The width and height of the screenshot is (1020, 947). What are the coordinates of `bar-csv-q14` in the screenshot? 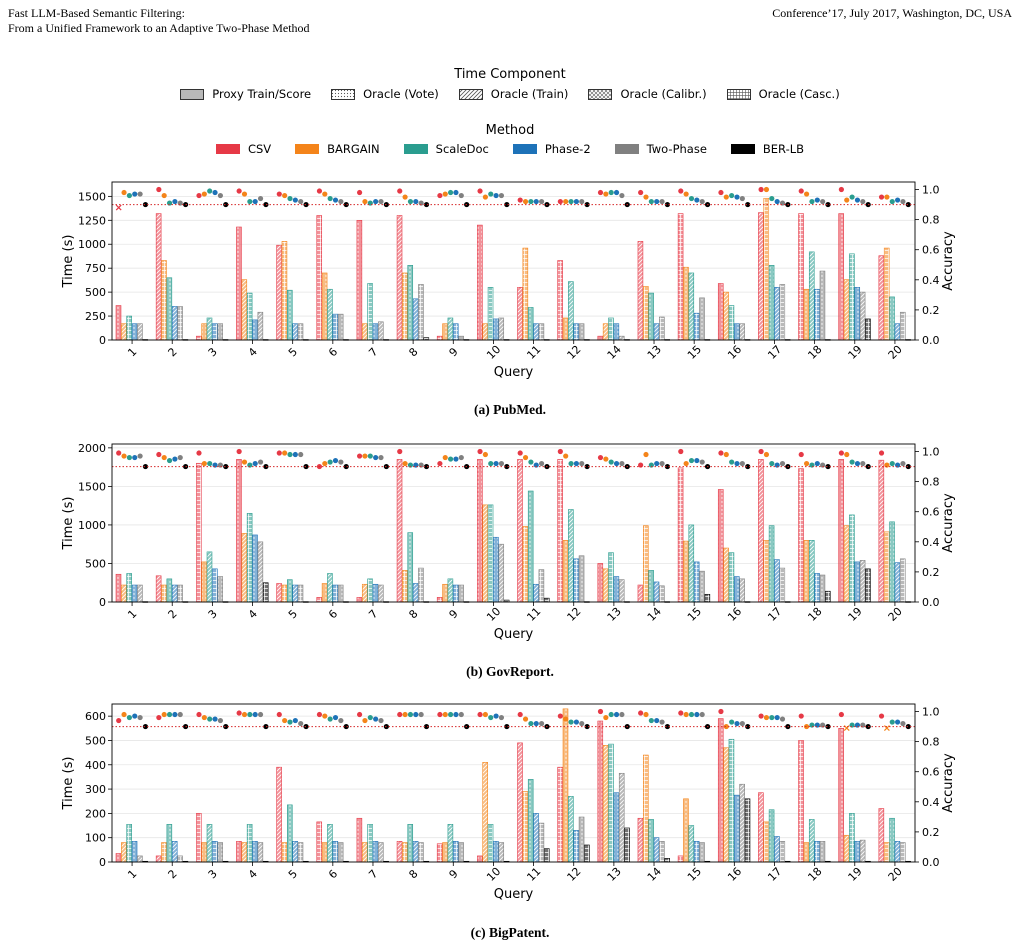 It's located at (640, 593).